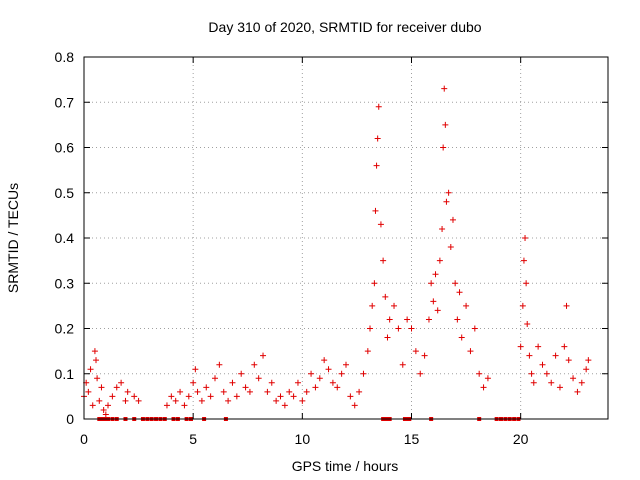  Describe the element at coordinates (193, 439) in the screenshot. I see `x-tick-label: 5` at that location.